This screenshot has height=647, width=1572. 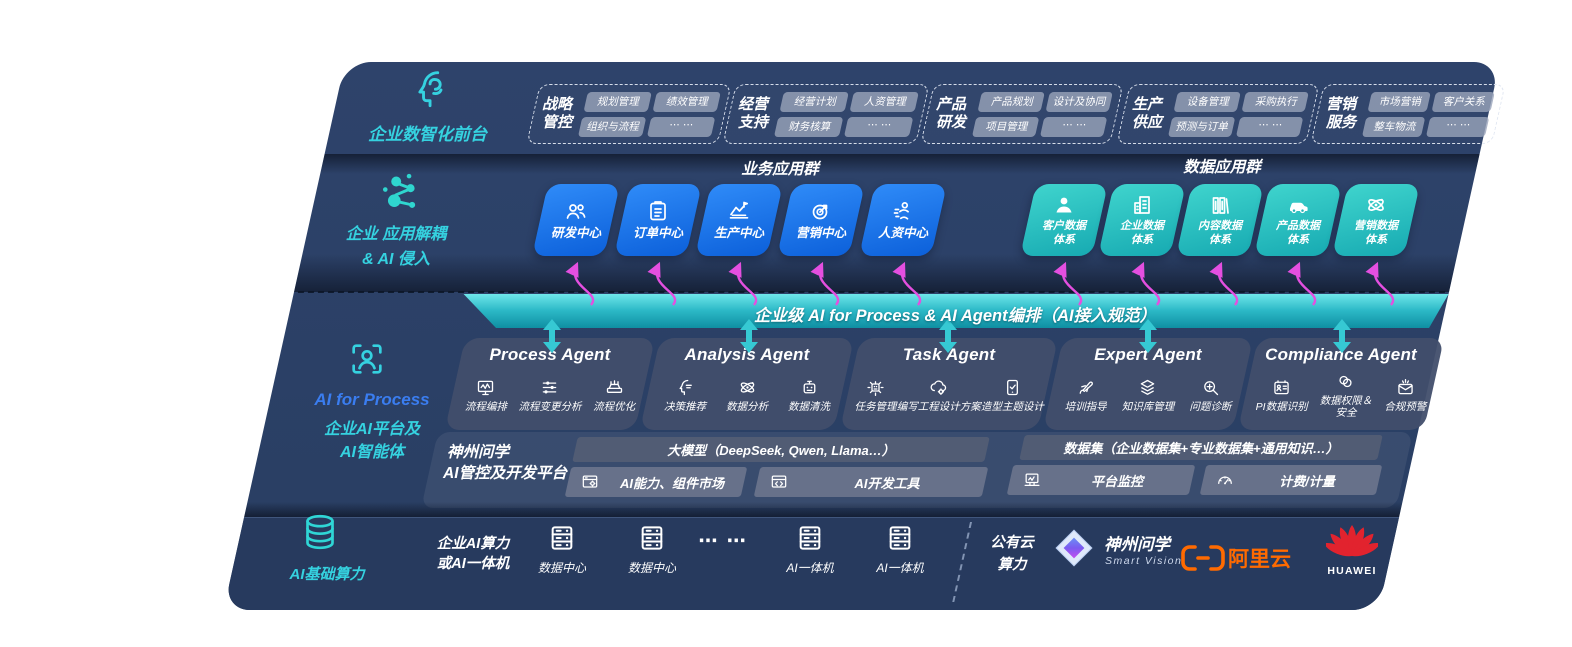 What do you see at coordinates (900, 568) in the screenshot?
I see `infra-node-label: AI一体机` at bounding box center [900, 568].